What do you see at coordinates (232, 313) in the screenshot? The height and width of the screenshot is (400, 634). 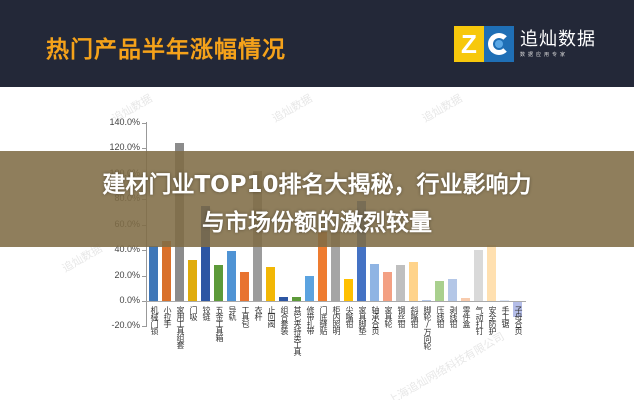 I see `x-tick-label: 导轨` at bounding box center [232, 313].